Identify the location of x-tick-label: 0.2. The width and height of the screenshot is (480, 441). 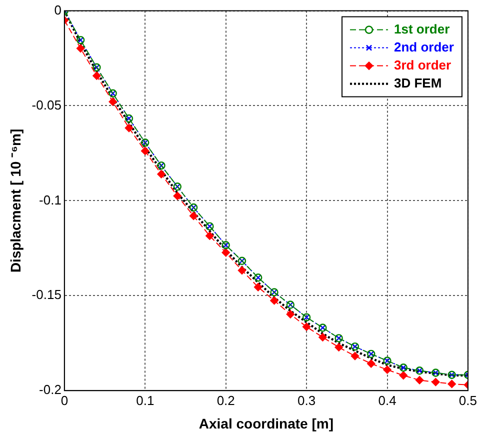
(225, 400).